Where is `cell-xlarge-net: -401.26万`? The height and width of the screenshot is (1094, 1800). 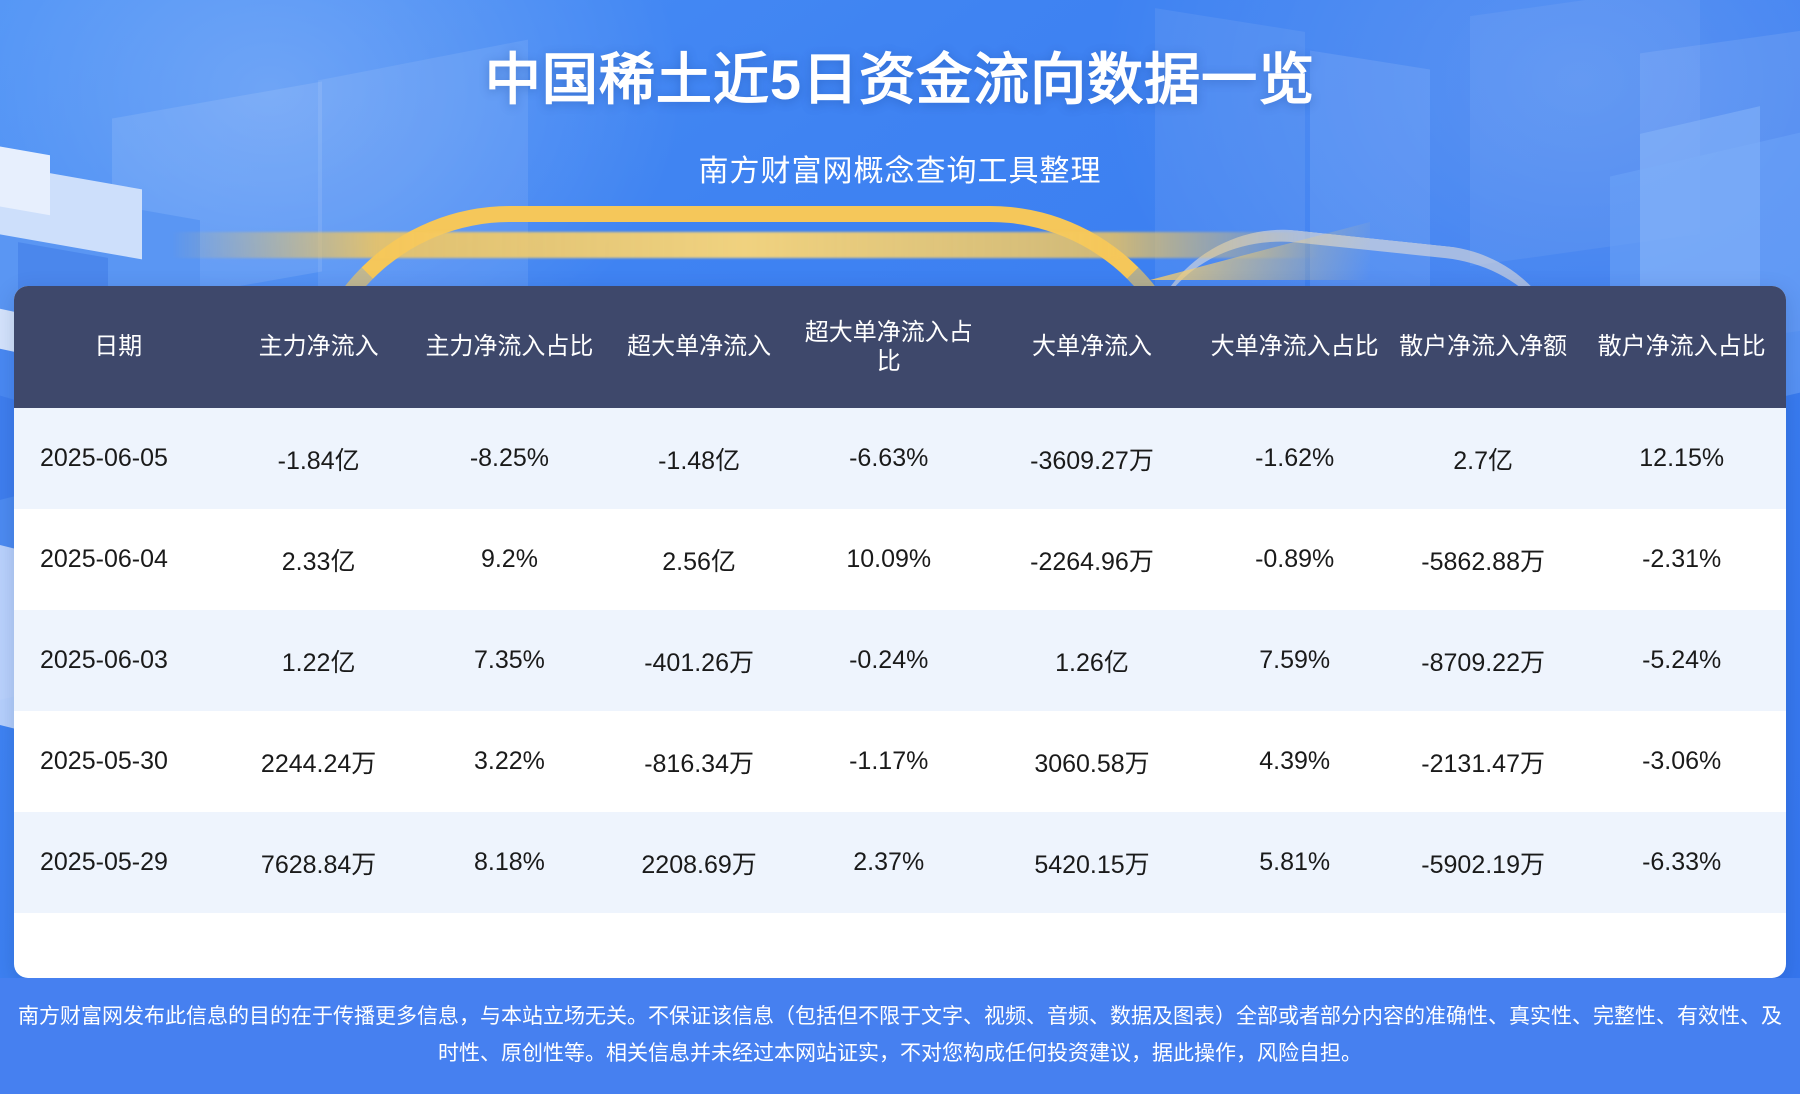 cell-xlarge-net: -401.26万 is located at coordinates (699, 662).